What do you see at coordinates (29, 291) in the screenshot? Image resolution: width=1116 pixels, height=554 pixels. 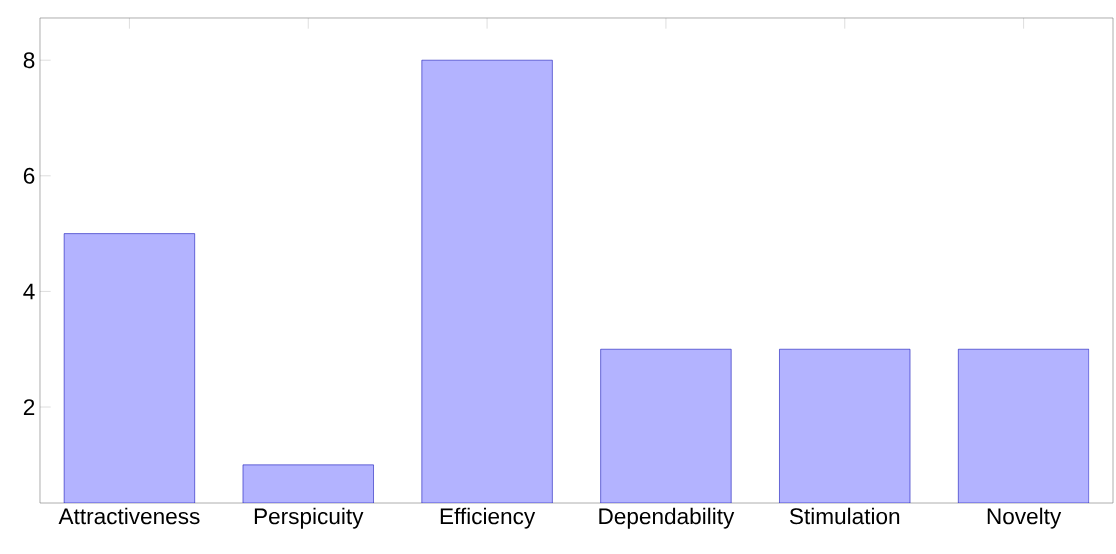 I see `y-tick-label: 4` at bounding box center [29, 291].